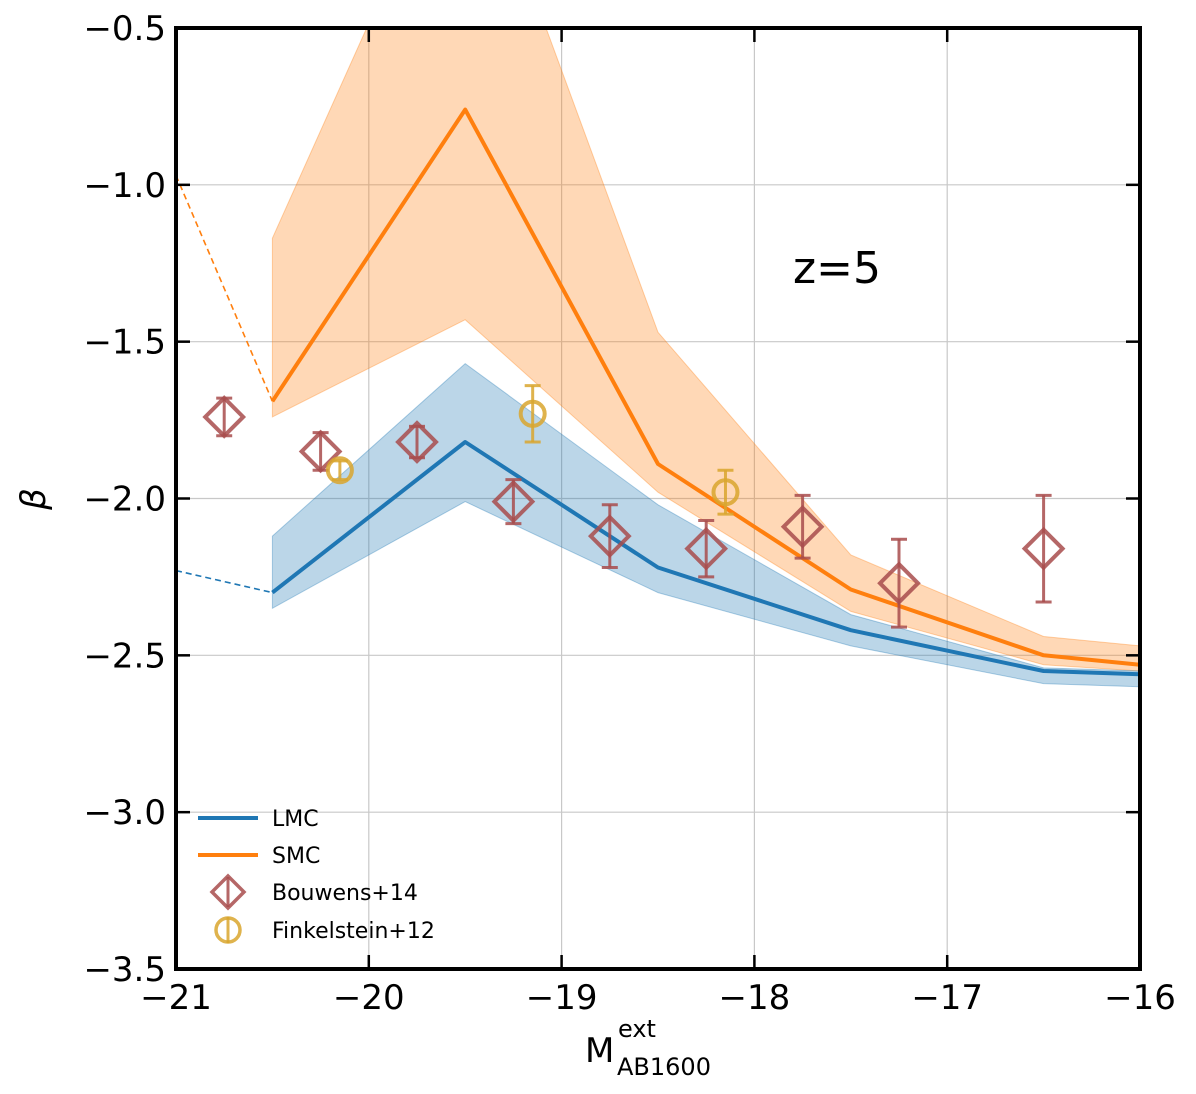  What do you see at coordinates (369, 998) in the screenshot?
I see `x-tick-label: −20` at bounding box center [369, 998].